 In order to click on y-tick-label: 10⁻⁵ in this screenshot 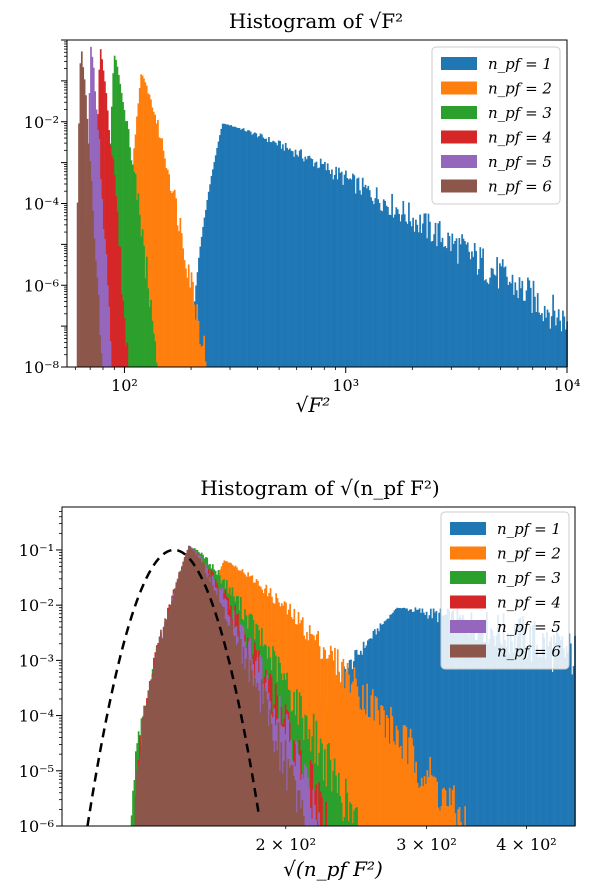, I will do `click(36, 771)`.